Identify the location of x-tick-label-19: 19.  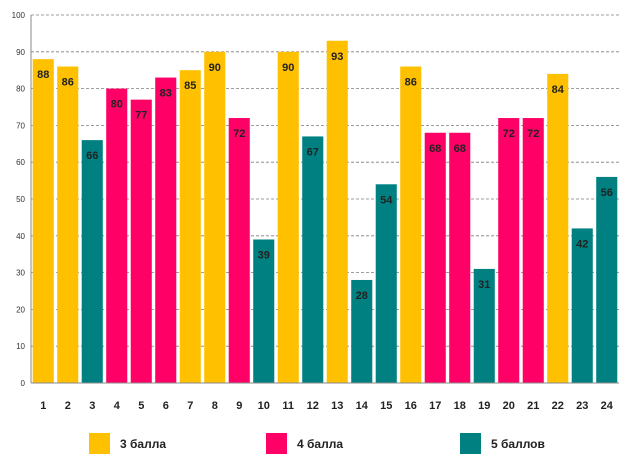
(484, 406).